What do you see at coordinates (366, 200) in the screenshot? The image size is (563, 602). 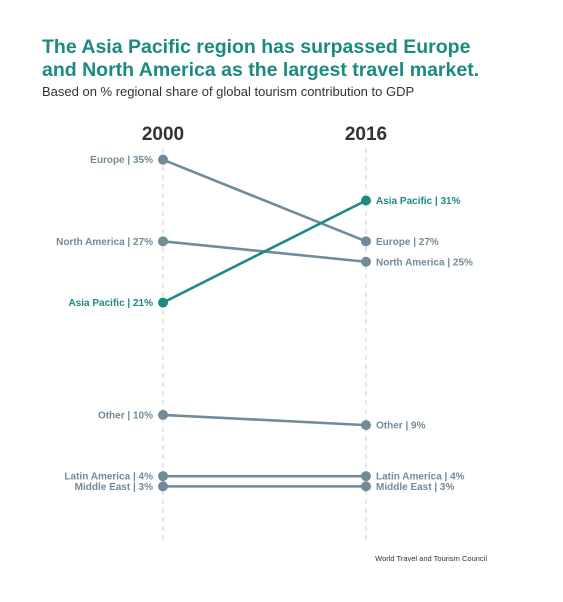 I see `data-point-asia-pacific-2016` at bounding box center [366, 200].